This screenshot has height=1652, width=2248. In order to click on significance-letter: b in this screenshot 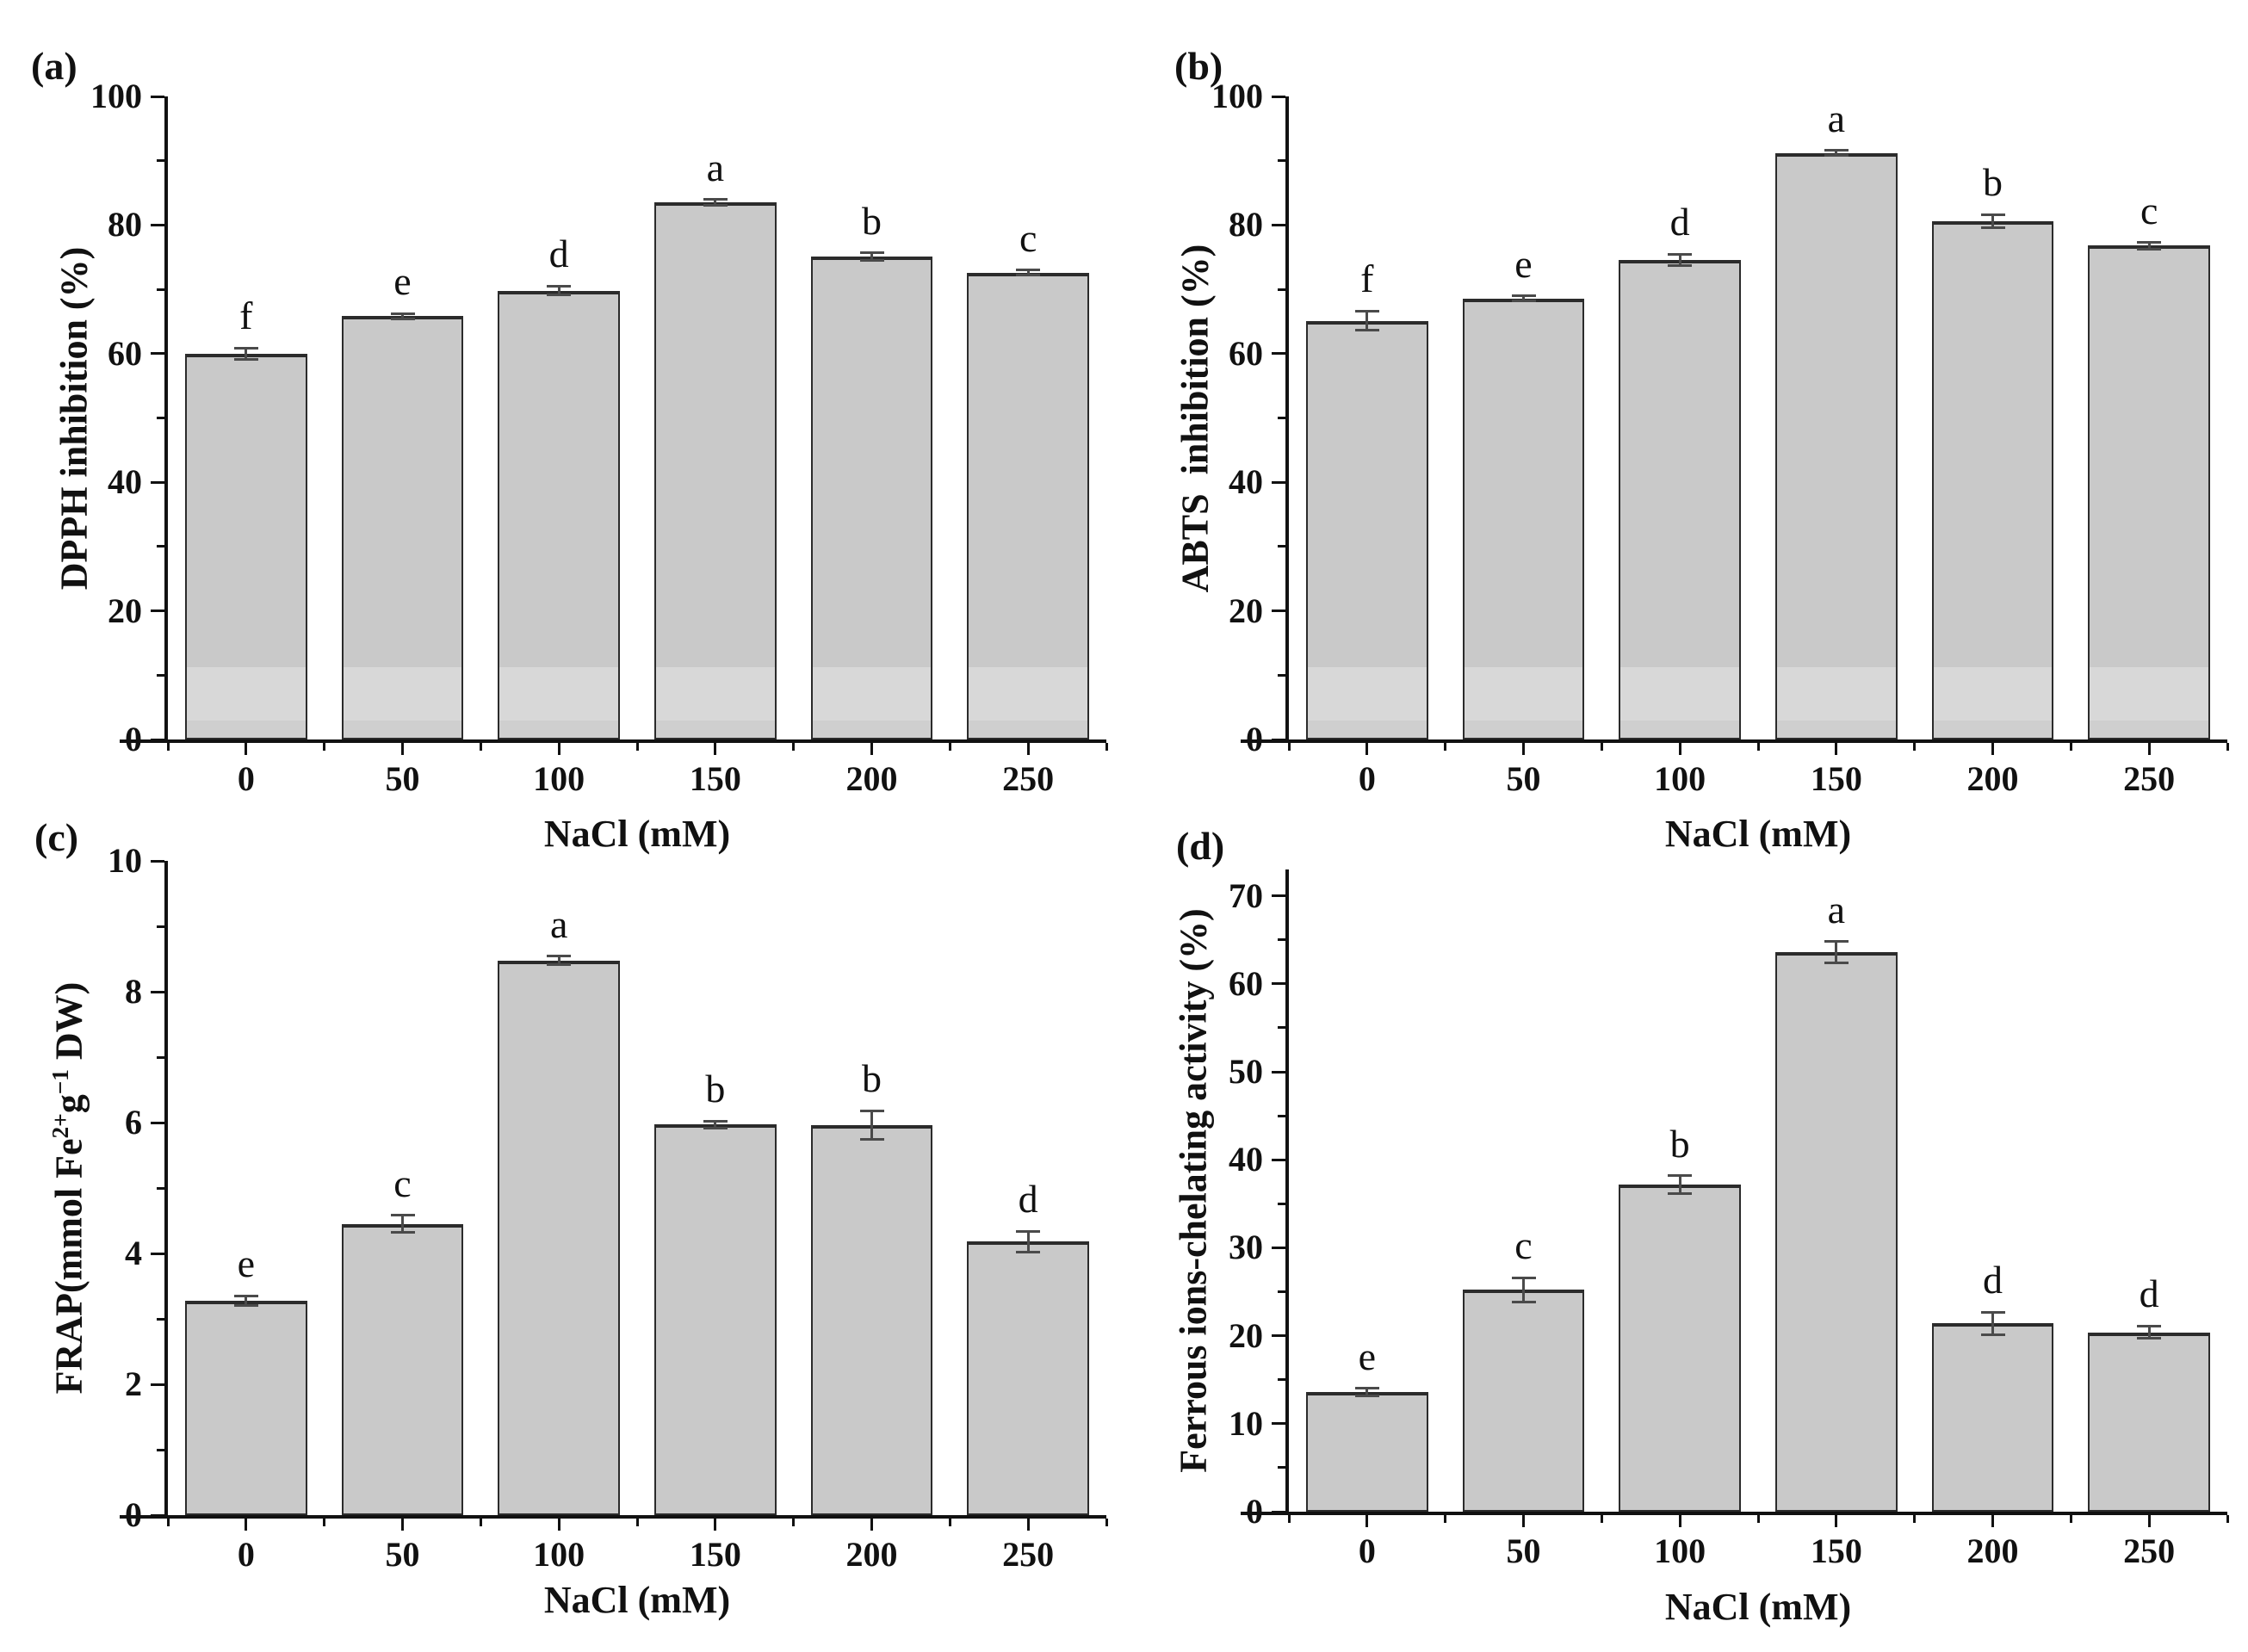, I will do `click(1680, 1143)`.